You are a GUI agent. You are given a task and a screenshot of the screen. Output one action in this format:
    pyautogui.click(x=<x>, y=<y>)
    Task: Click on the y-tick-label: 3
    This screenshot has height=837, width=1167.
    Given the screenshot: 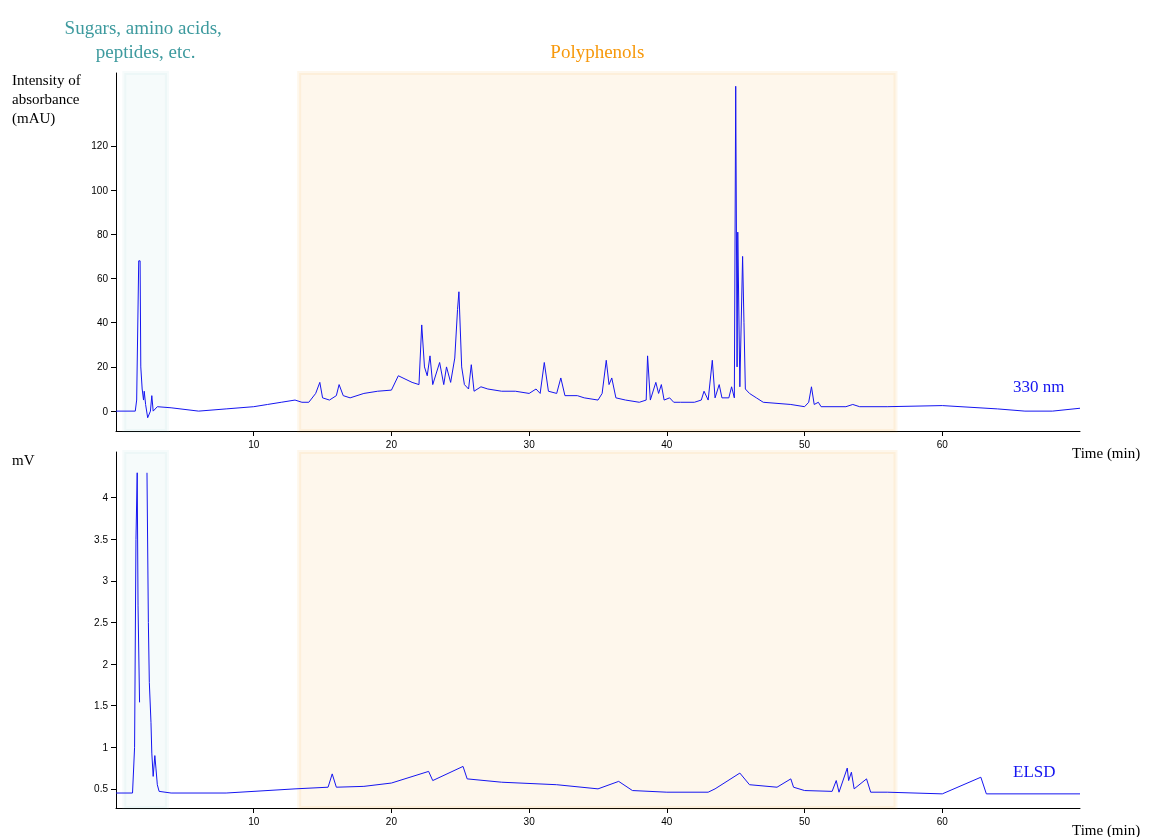 What is the action you would take?
    pyautogui.click(x=105, y=581)
    